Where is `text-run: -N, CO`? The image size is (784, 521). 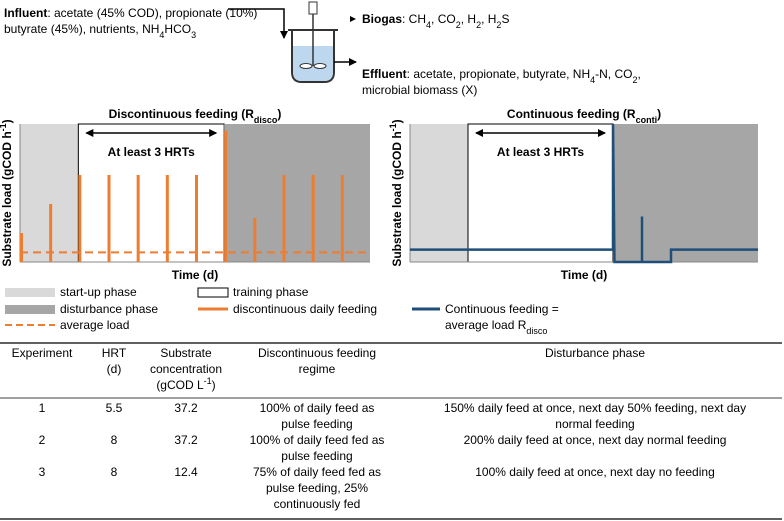
text-run: -N, CO is located at coordinates (613, 74).